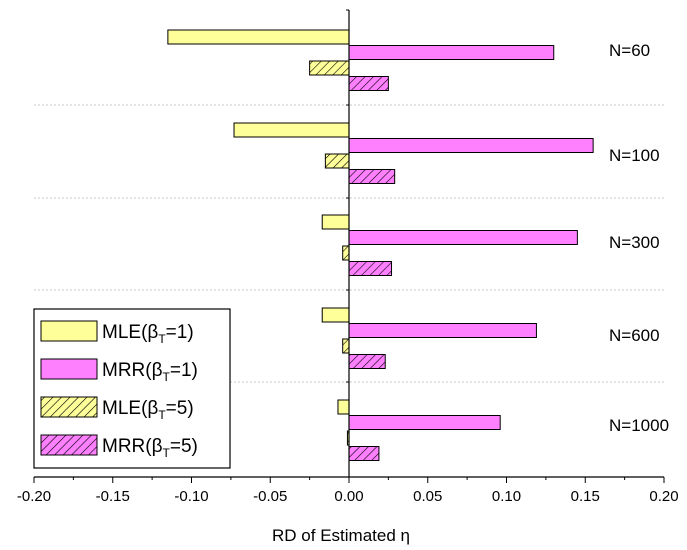 The width and height of the screenshot is (687, 550). Describe the element at coordinates (427, 496) in the screenshot. I see `x-tick-label: 0.05` at that location.